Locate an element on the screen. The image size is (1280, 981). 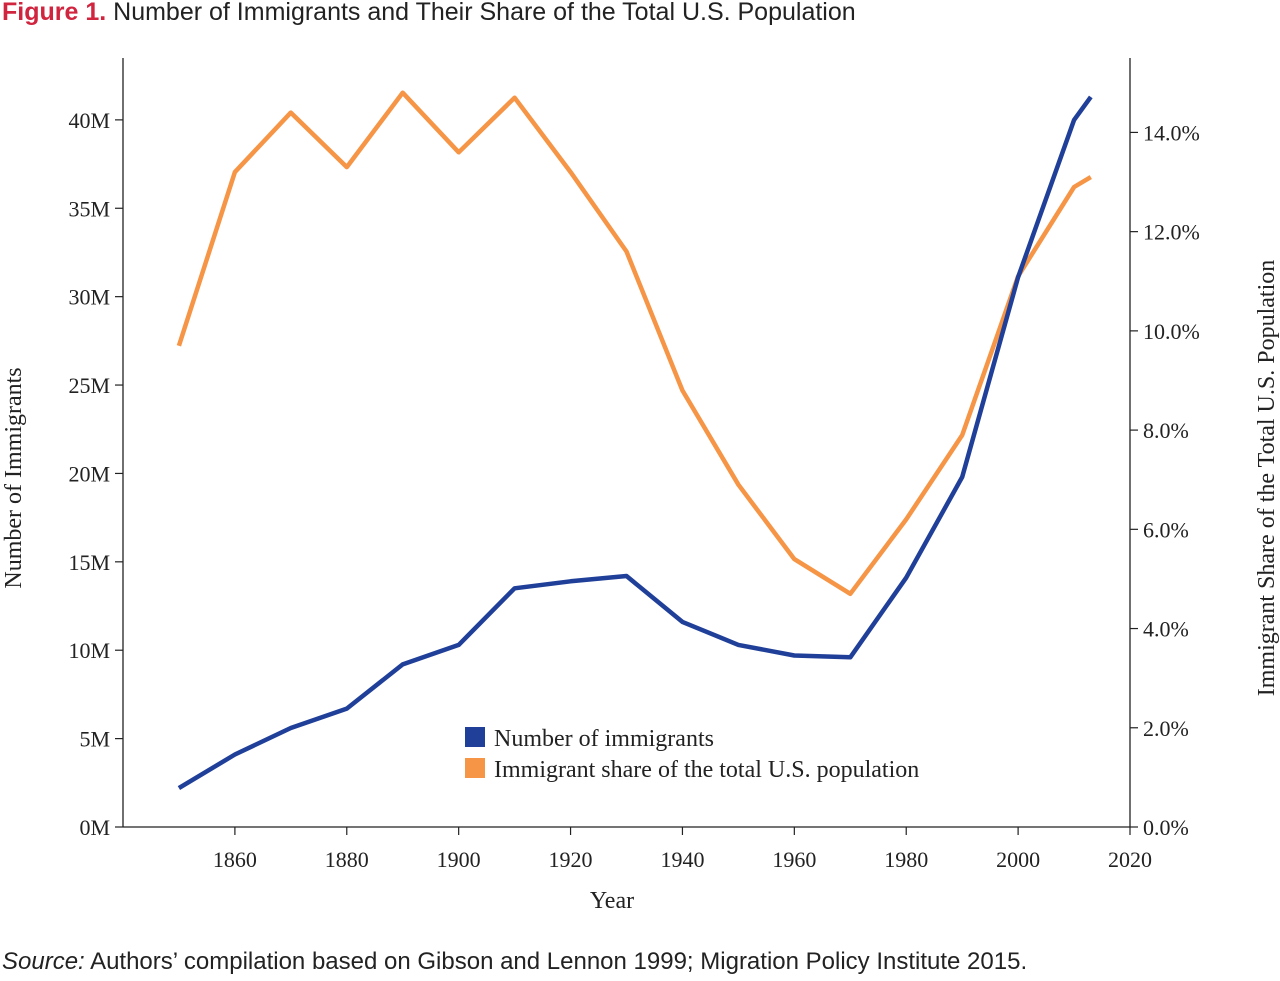
y-left-tick-label: 5M is located at coordinates (94, 739).